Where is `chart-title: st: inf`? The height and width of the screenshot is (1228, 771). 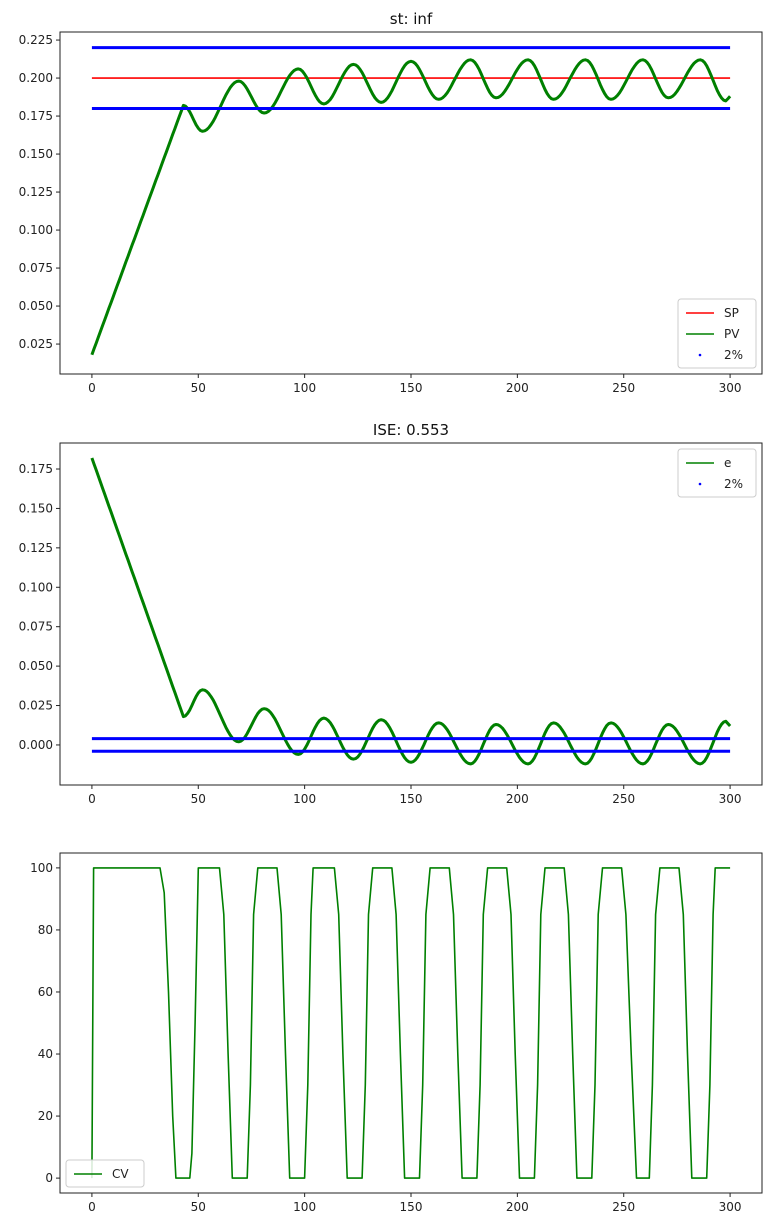 chart-title: st: inf is located at coordinates (411, 19).